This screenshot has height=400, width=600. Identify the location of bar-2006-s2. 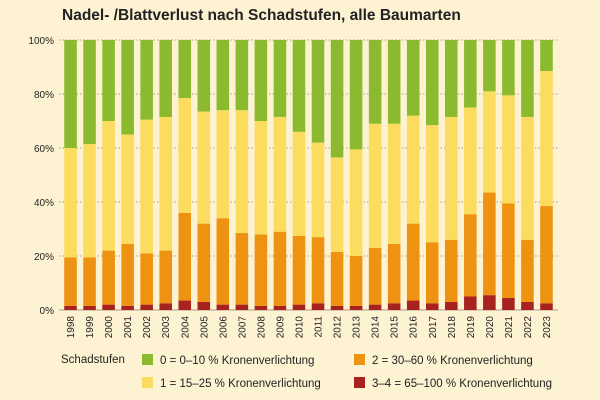
(223, 164).